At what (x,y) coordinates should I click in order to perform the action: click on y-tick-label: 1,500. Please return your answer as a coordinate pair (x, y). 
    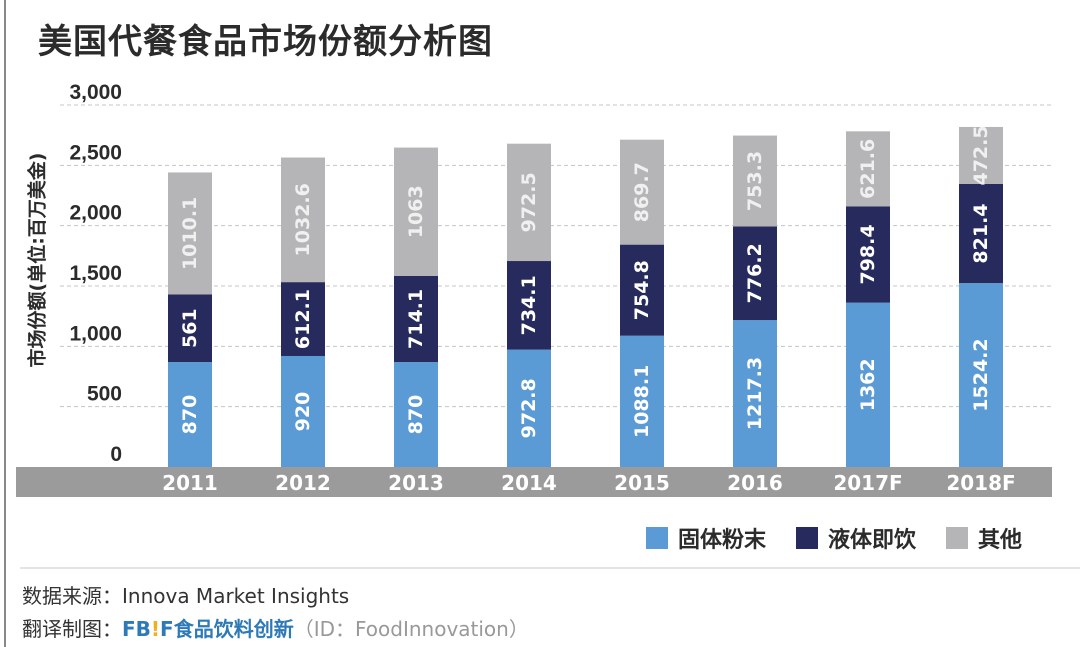
    Looking at the image, I should click on (95, 273).